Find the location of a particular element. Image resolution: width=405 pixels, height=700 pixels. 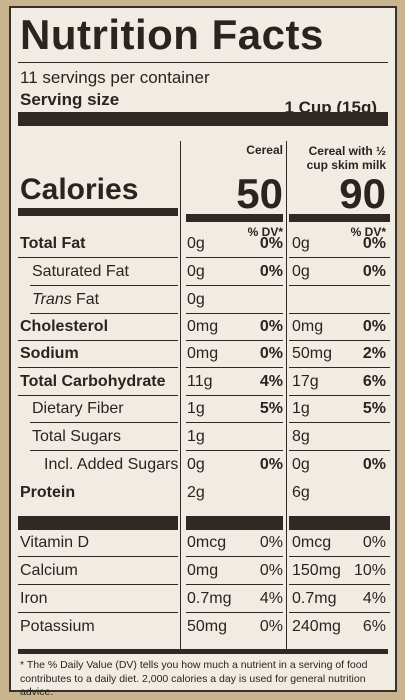

calories-label: Calories is located at coordinates (79, 189).